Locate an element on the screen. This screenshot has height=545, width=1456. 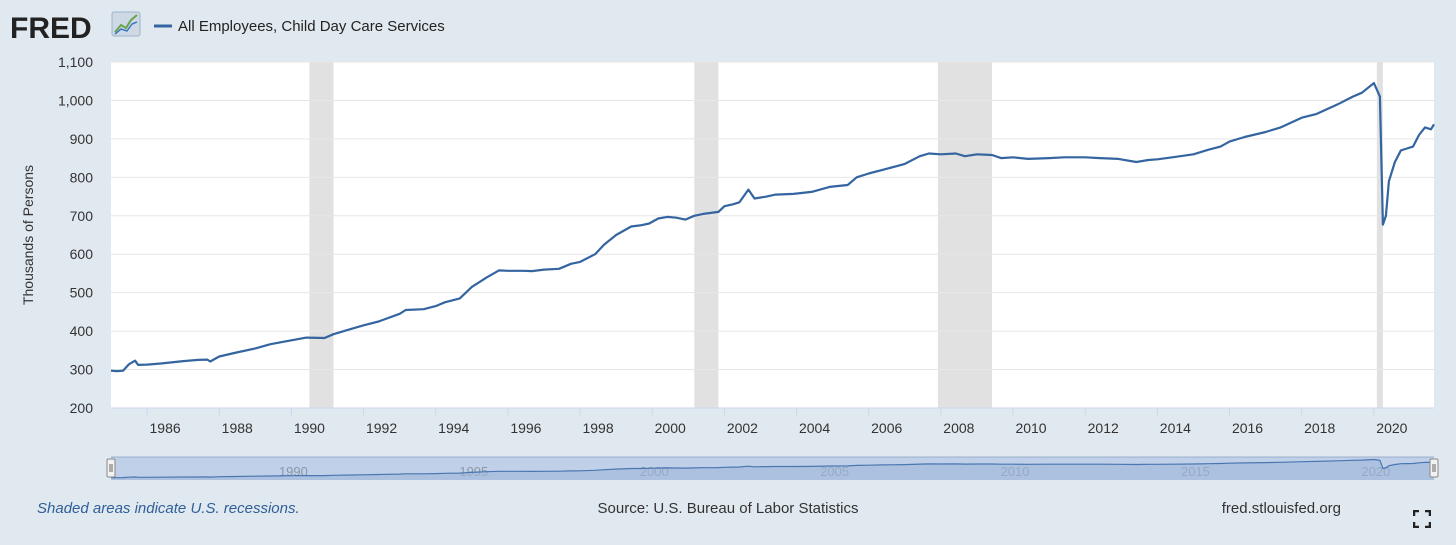
fred-logo: FRED is located at coordinates (51, 28).